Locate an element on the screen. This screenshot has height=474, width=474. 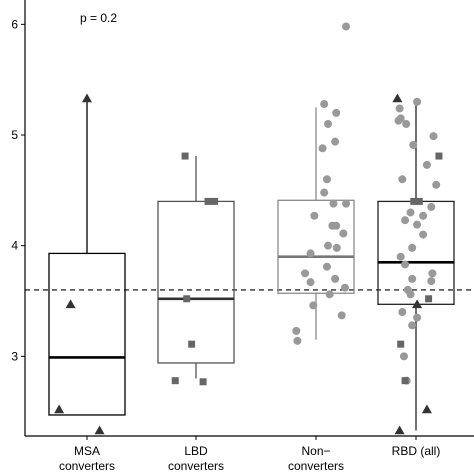
x-tick-label: Non− is located at coordinates (315, 451).